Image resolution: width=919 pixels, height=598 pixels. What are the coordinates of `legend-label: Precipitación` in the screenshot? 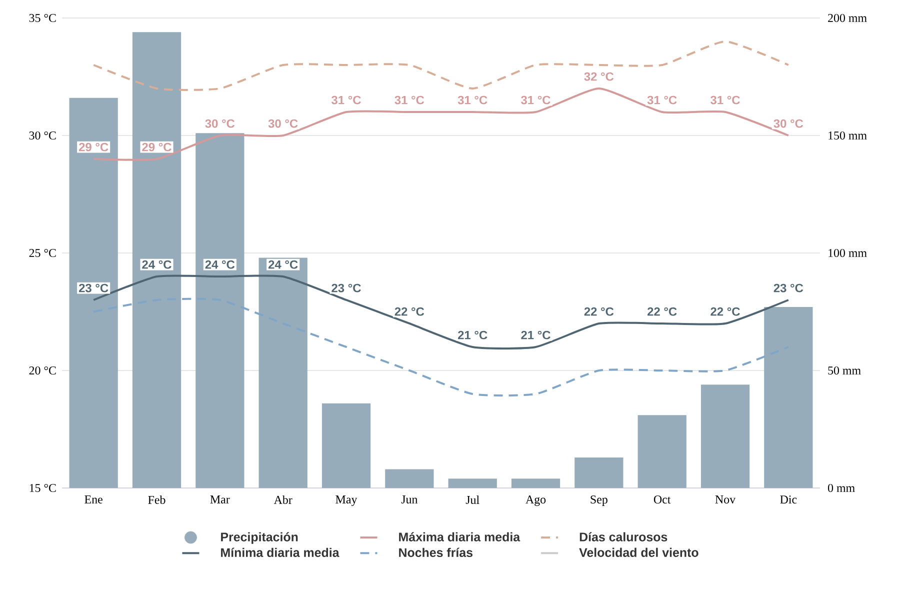 It's located at (259, 538).